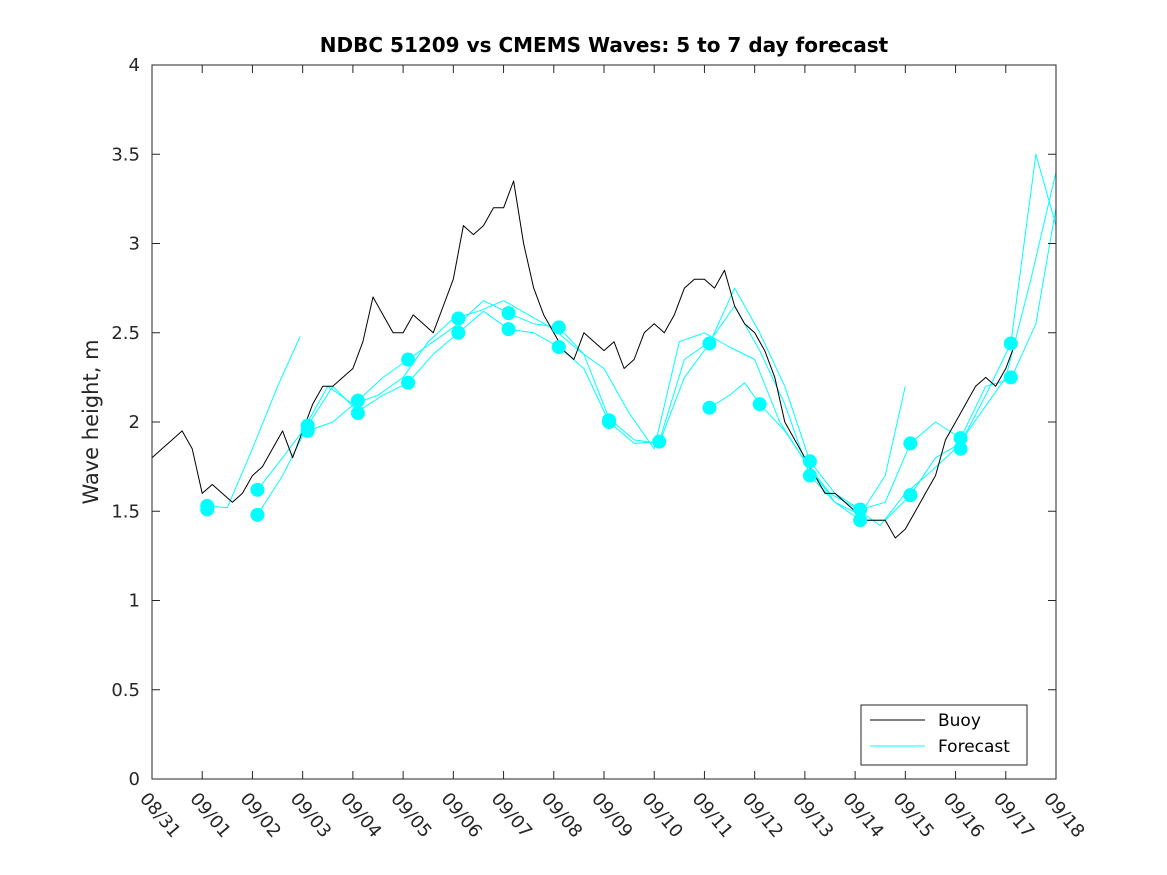 Image resolution: width=1167 pixels, height=875 pixels. Describe the element at coordinates (959, 721) in the screenshot. I see `legend-buoy-label: Buoy` at that location.